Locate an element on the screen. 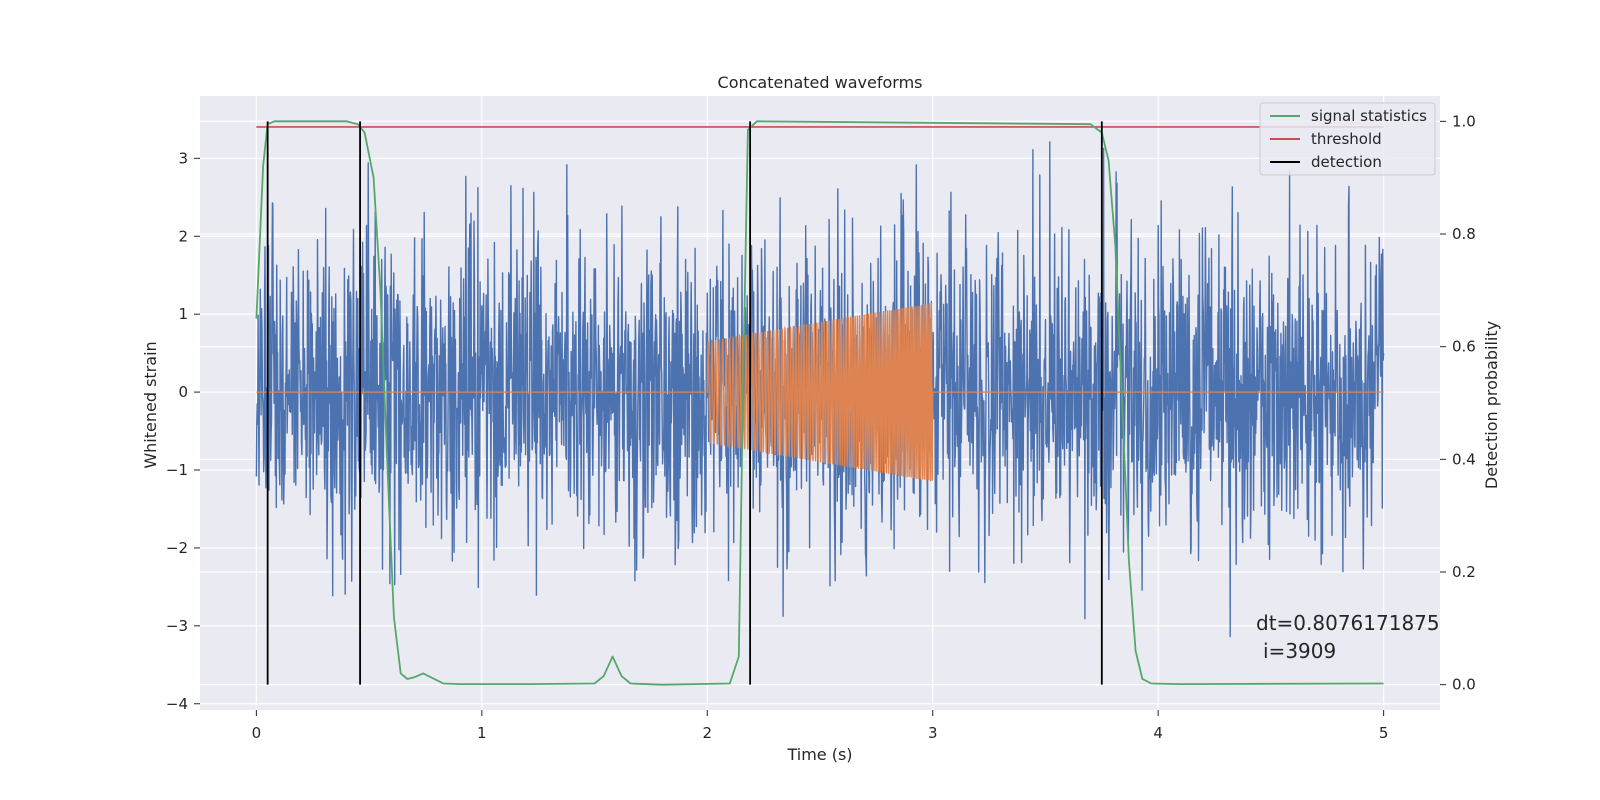 This screenshot has width=1600, height=800. x-tick-label: 0 is located at coordinates (257, 733).